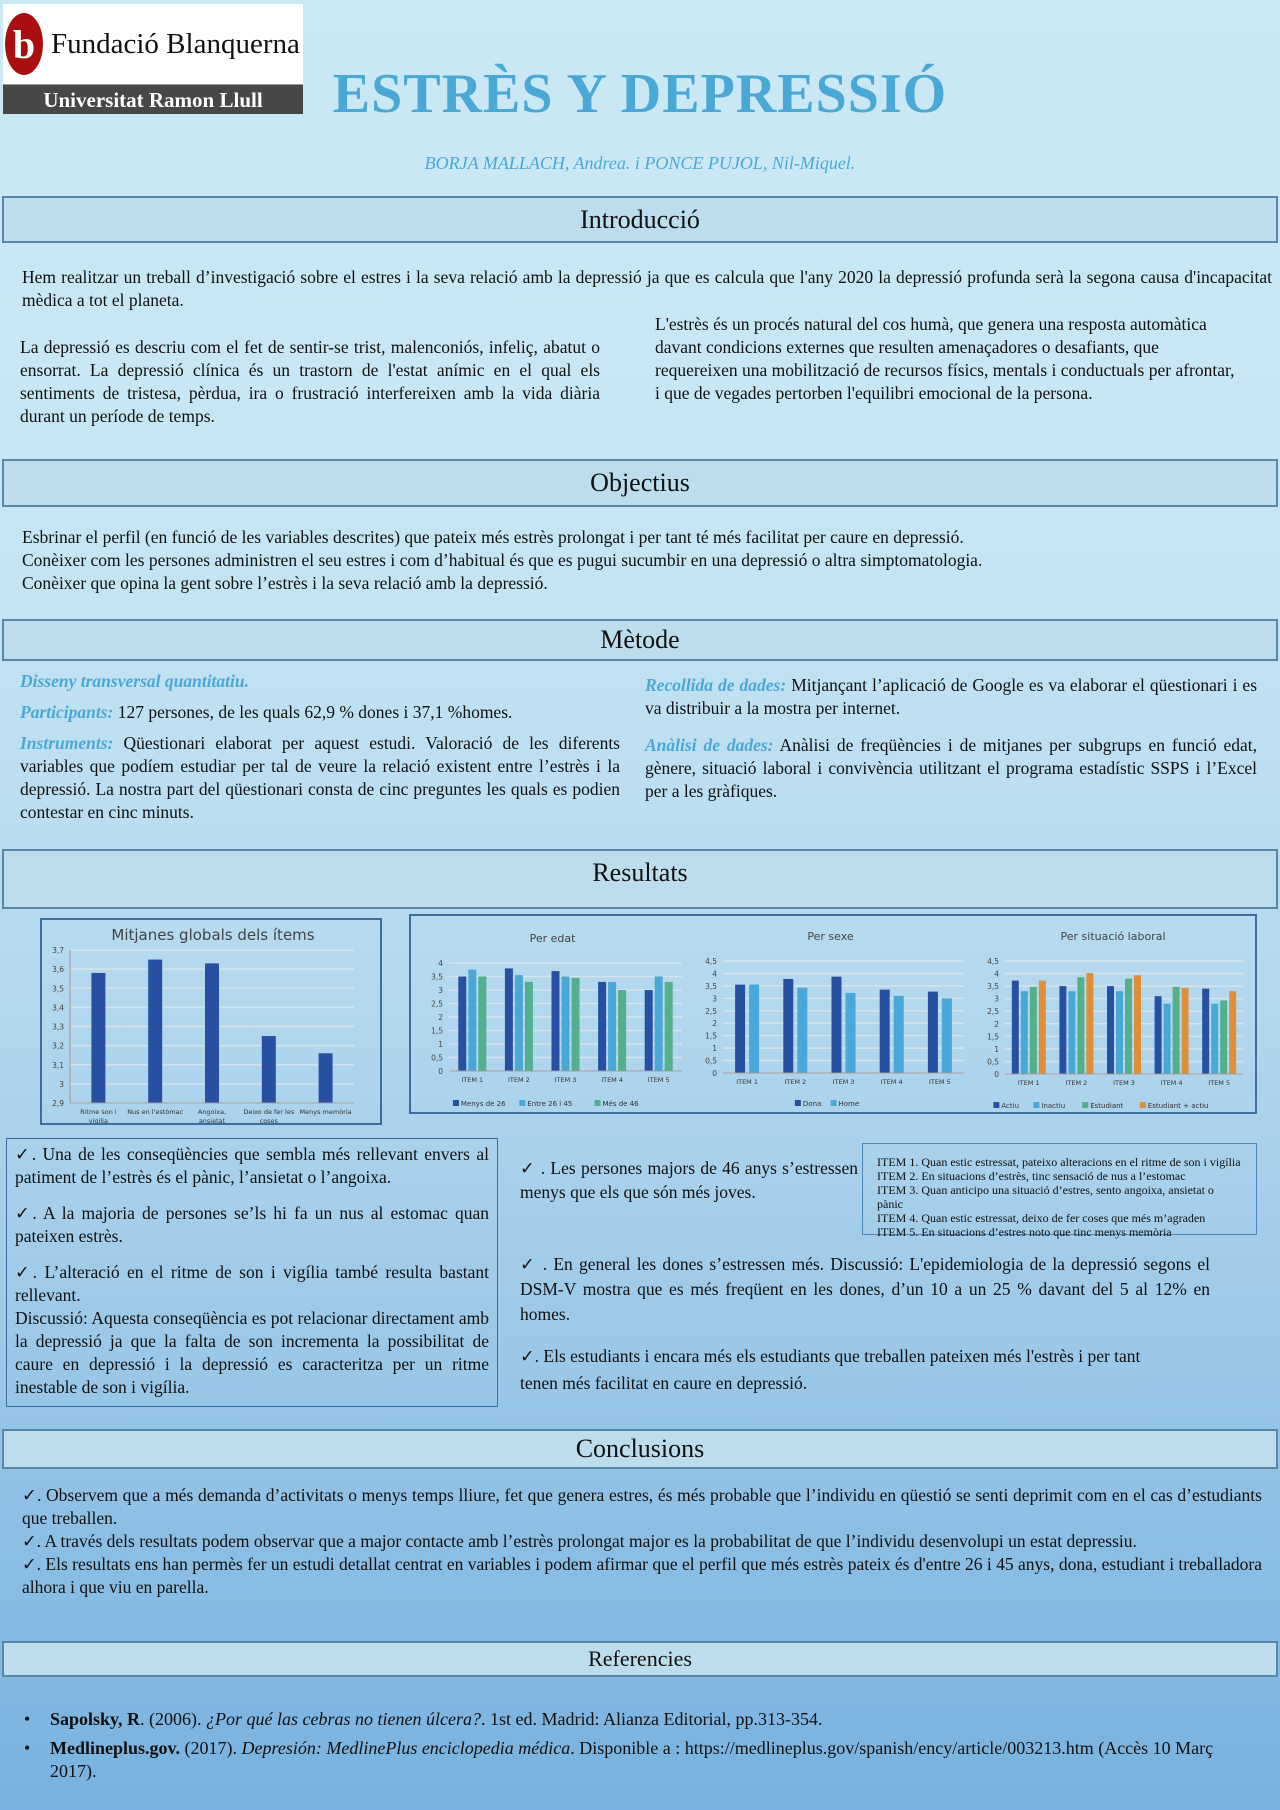  Describe the element at coordinates (640, 1449) in the screenshot. I see `heading-conclusions: Conclusions` at that location.